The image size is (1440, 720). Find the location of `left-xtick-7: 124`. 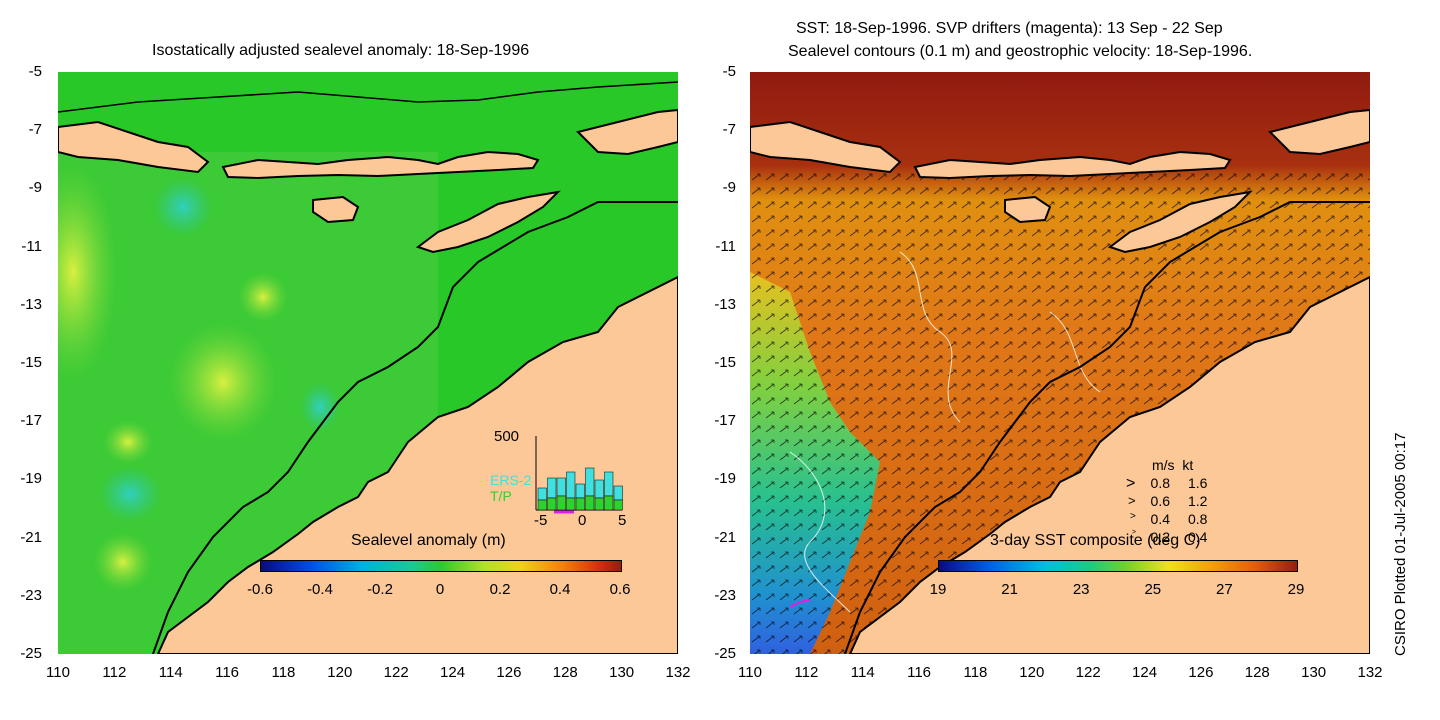

left-xtick-7: 124 is located at coordinates (453, 672).